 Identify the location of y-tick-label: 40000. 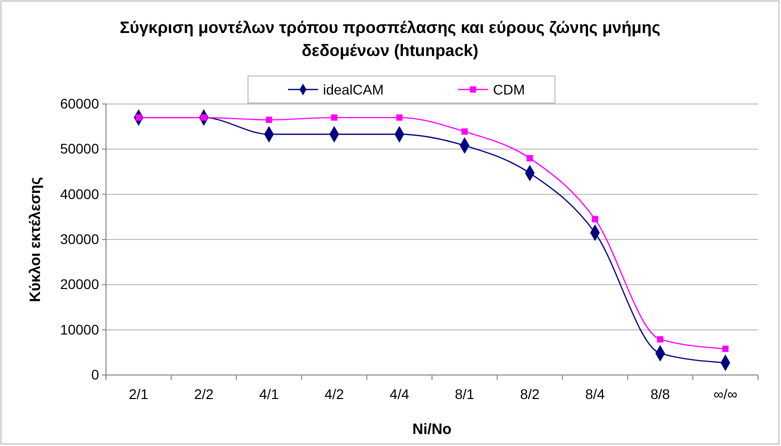
(80, 194).